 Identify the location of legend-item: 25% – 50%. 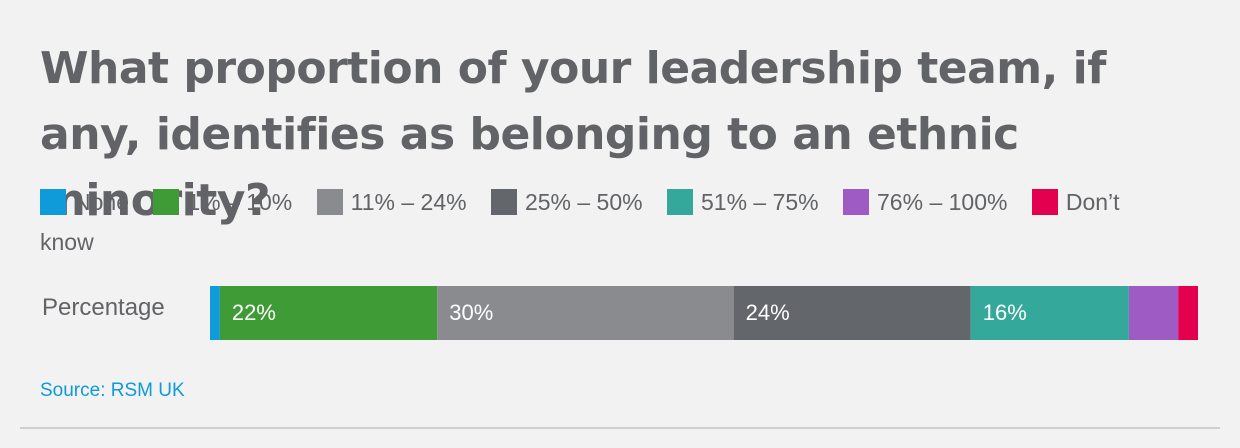
(566, 202).